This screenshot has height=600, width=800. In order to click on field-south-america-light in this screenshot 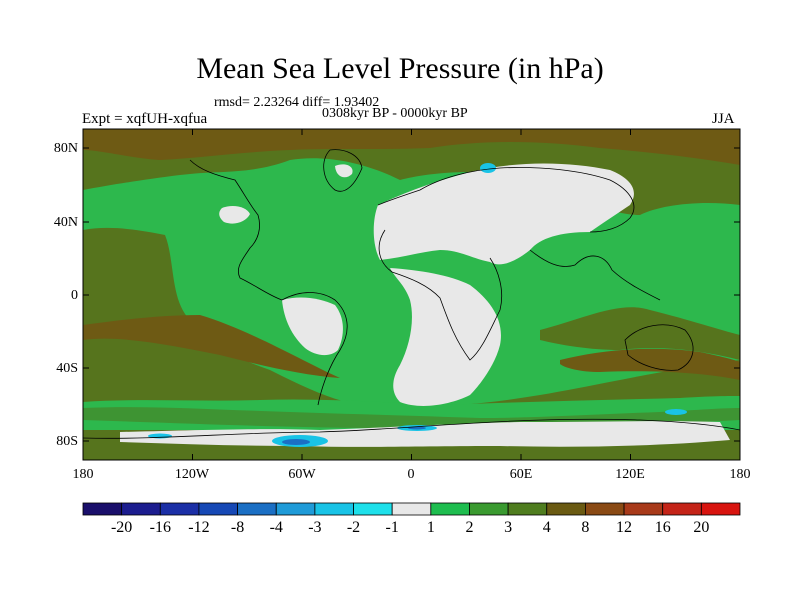, I will do `click(312, 326)`.